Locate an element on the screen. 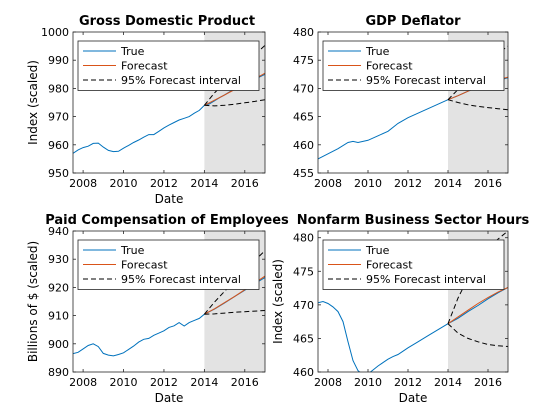  chart-title: Gross Domestic Product is located at coordinates (167, 21).